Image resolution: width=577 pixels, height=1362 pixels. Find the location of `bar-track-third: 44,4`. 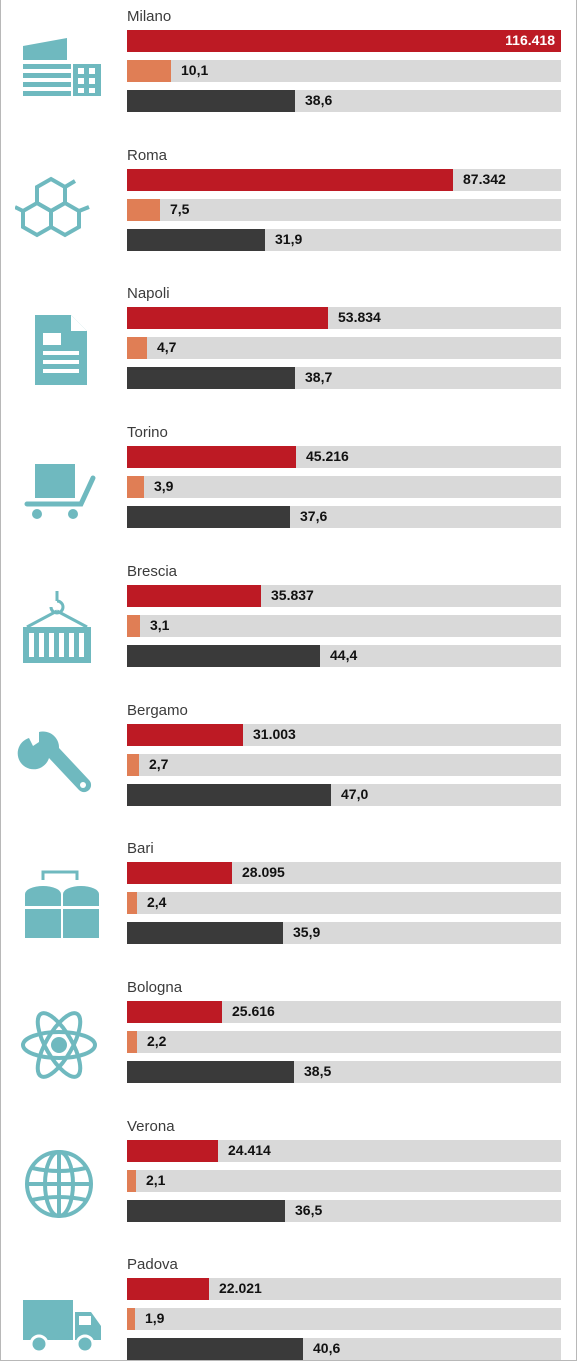

bar-track-third: 44,4 is located at coordinates (344, 656).